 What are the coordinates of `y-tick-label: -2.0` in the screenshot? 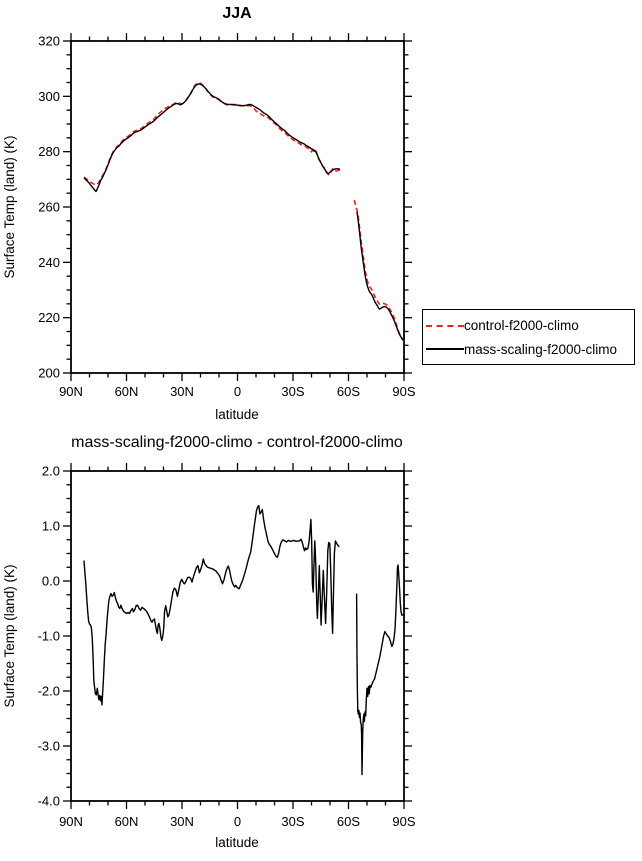 It's located at (49, 691).